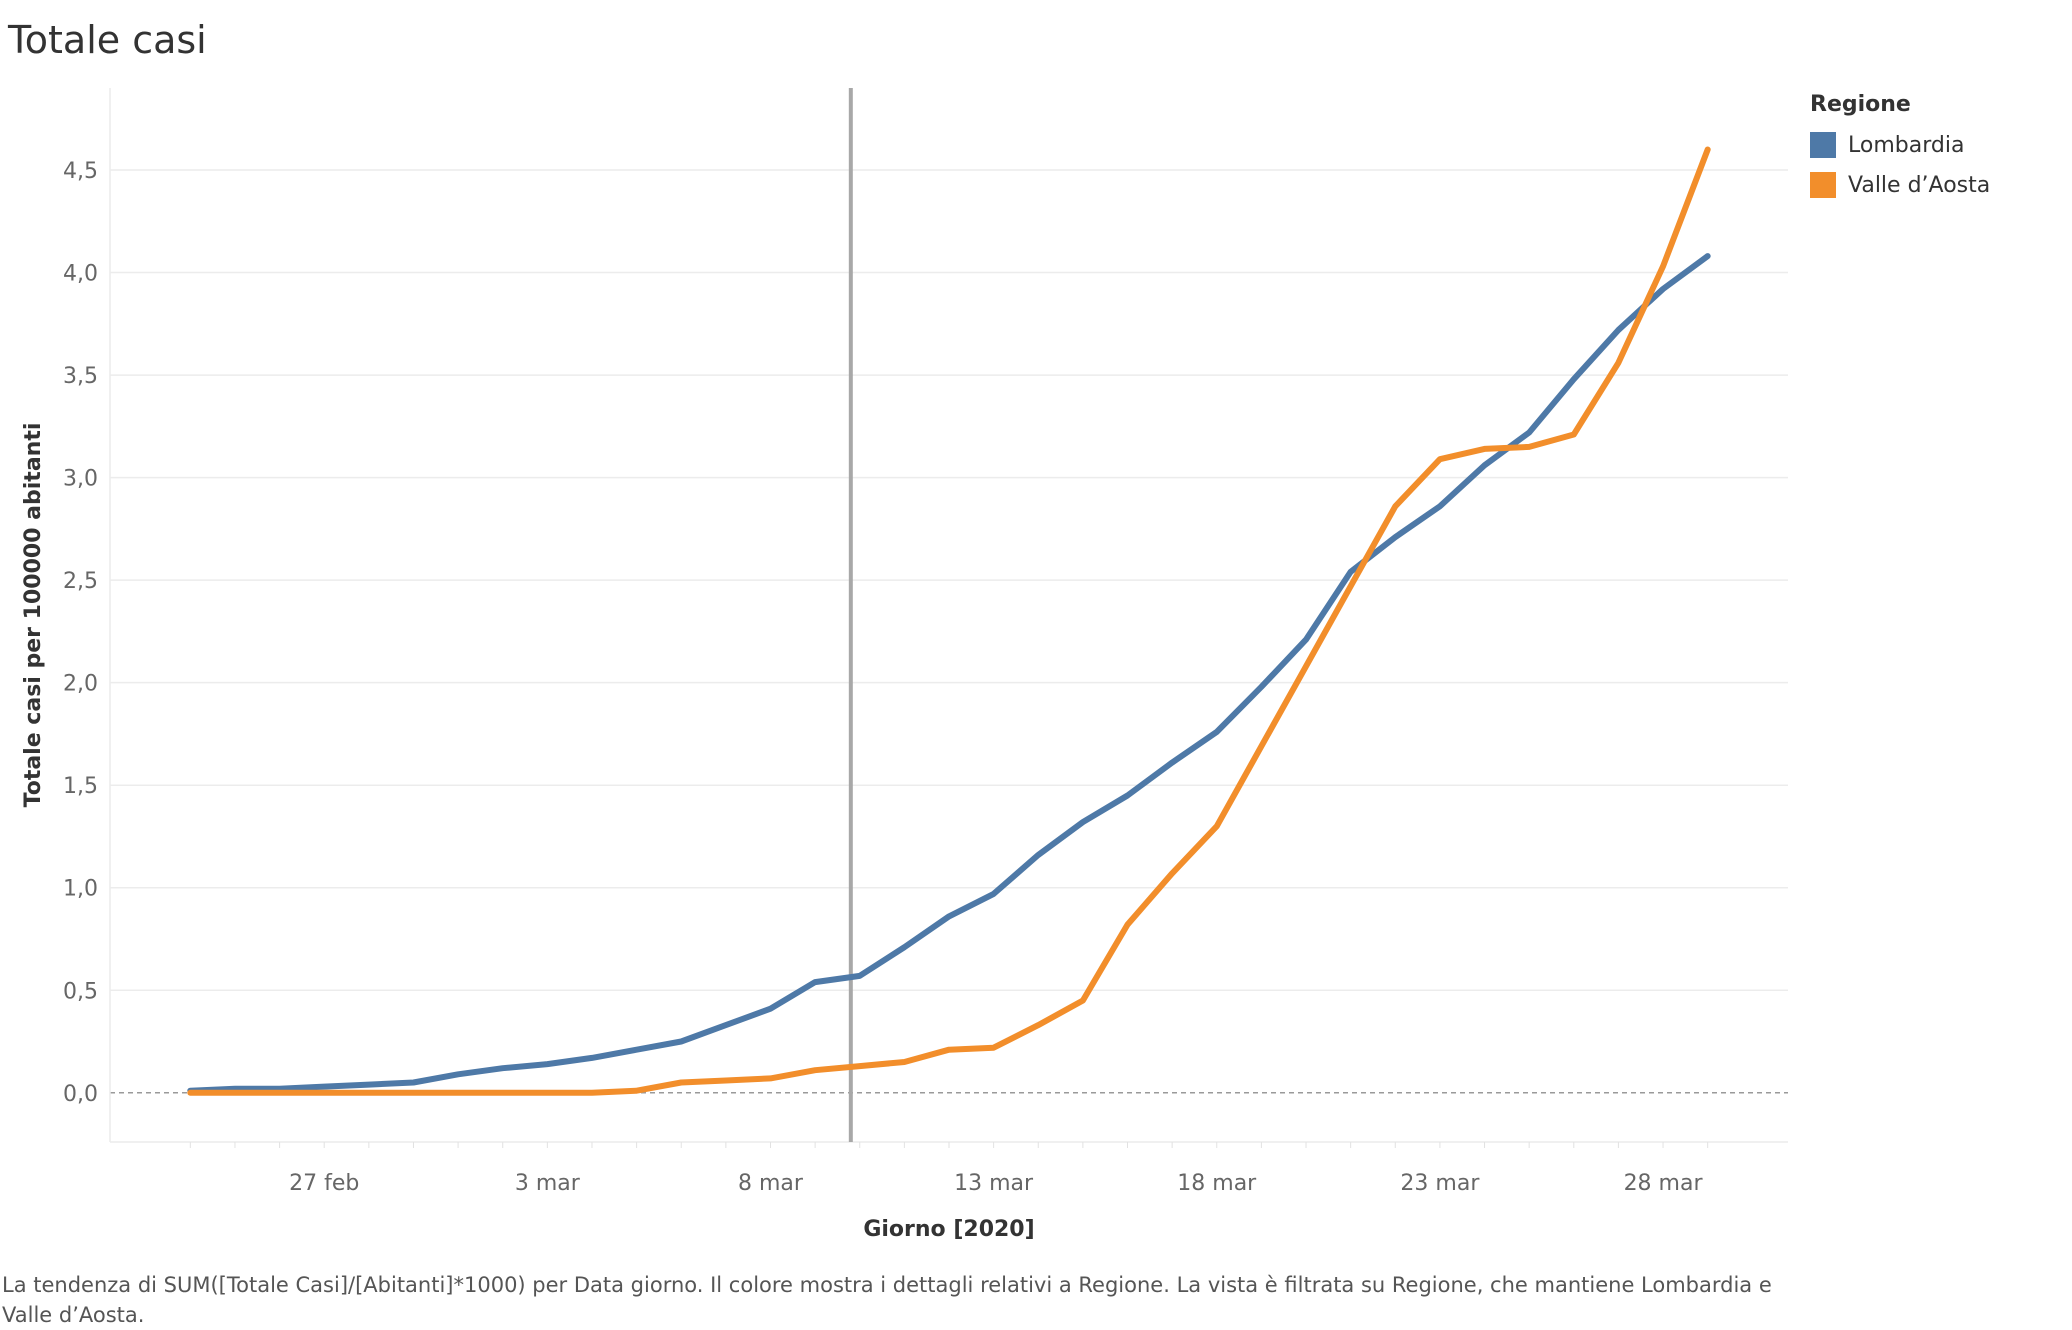 This screenshot has width=2072, height=1330. Describe the element at coordinates (1664, 1183) in the screenshot. I see `x-tick-label: 28 mar` at that location.